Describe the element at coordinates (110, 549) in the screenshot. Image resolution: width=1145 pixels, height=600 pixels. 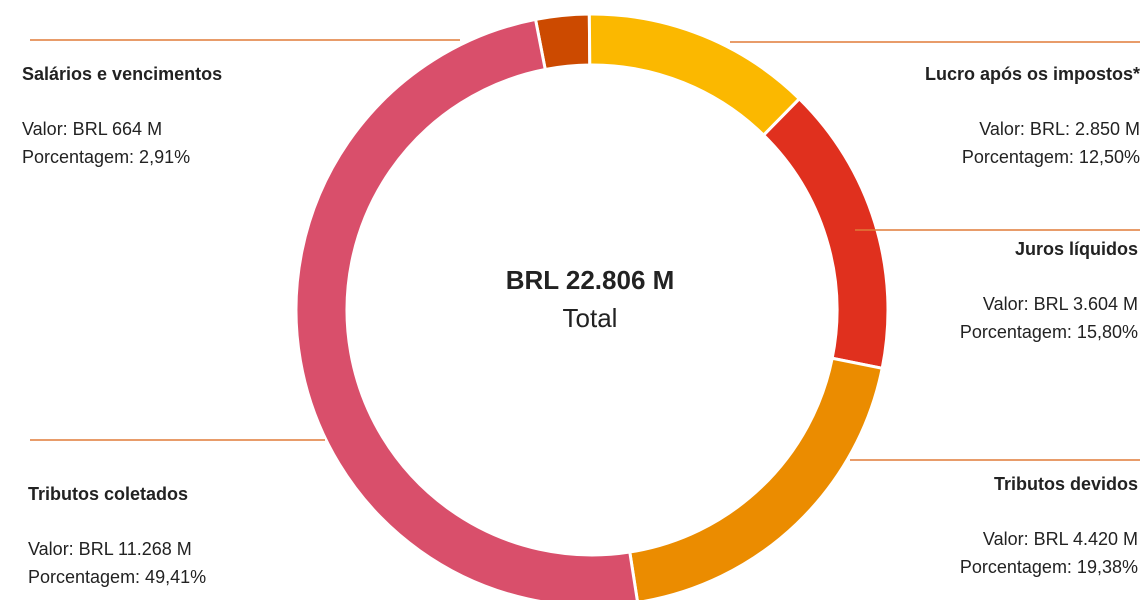
I see `slice-value: Valor: BRL 11.268 M` at that location.